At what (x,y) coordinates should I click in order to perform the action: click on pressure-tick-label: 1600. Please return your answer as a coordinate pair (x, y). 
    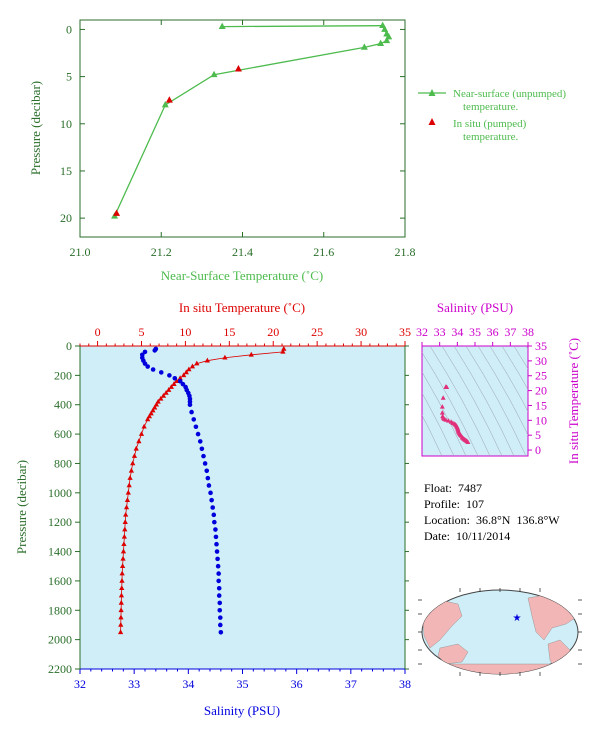
    Looking at the image, I should click on (60, 581).